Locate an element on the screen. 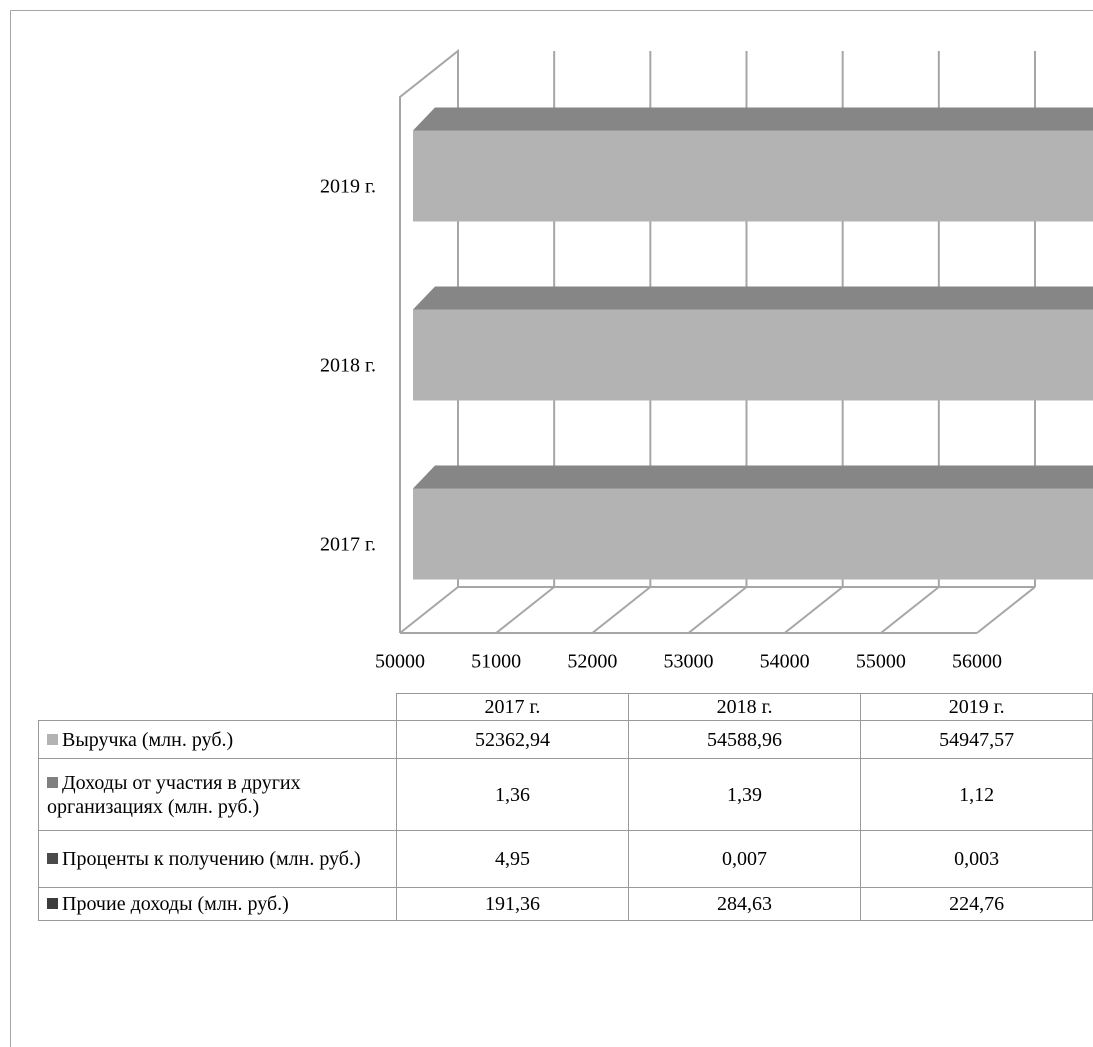 This screenshot has width=1093, height=1047. table-value: 1,12 is located at coordinates (976, 794).